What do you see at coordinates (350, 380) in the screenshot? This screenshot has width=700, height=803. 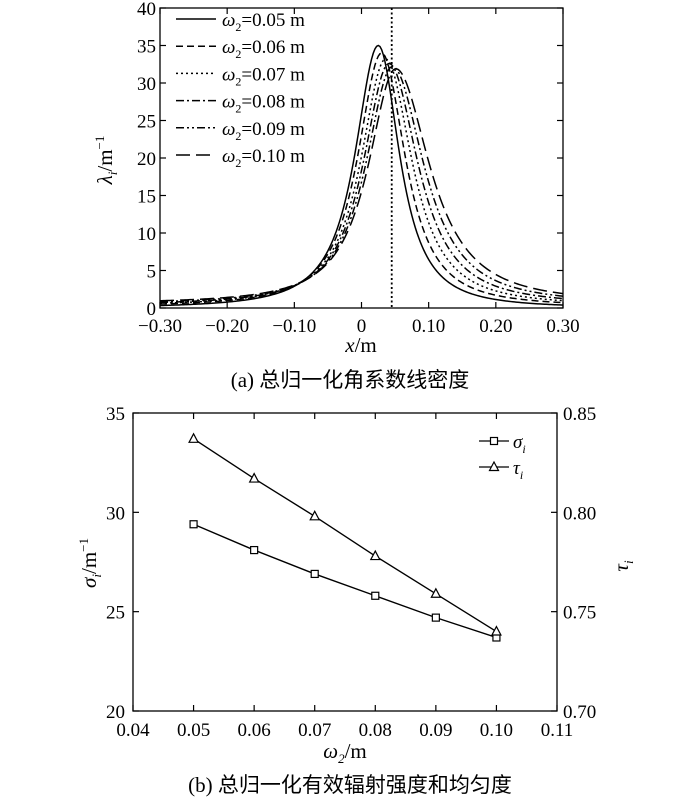 I see `chart-a-caption: (a) 总归一化角系数线密度` at bounding box center [350, 380].